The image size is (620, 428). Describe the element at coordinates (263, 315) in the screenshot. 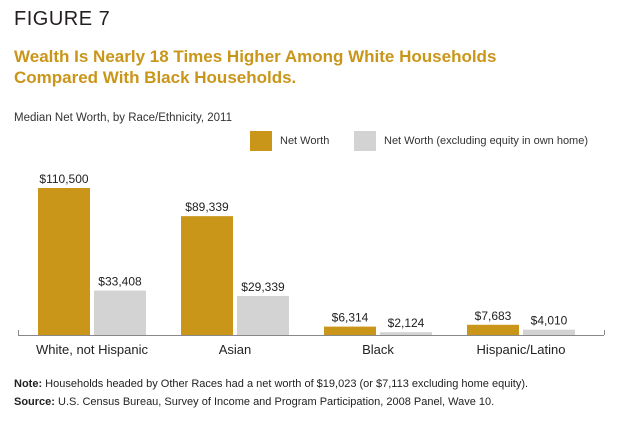

I see `bar-asian-excl-home` at that location.